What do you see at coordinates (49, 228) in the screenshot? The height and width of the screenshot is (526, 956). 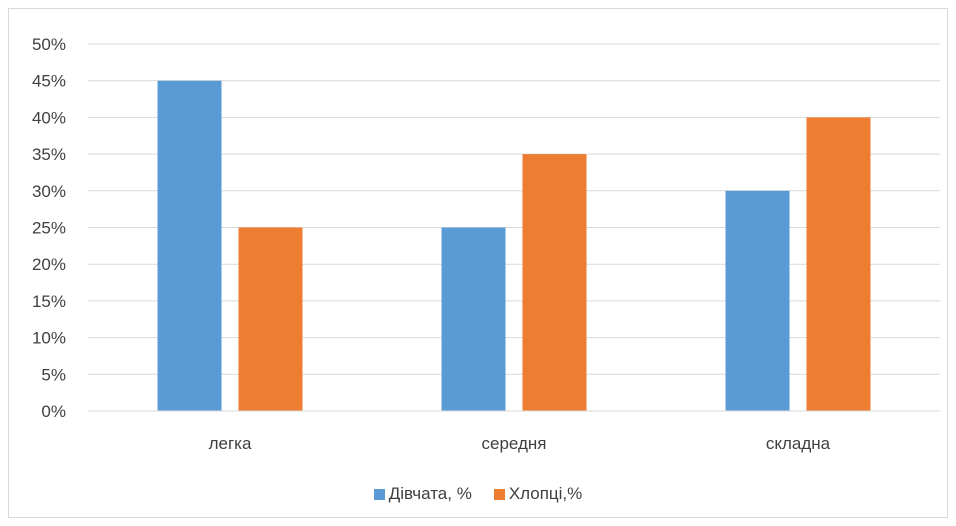 I see `y-tick-label: 25%` at bounding box center [49, 228].